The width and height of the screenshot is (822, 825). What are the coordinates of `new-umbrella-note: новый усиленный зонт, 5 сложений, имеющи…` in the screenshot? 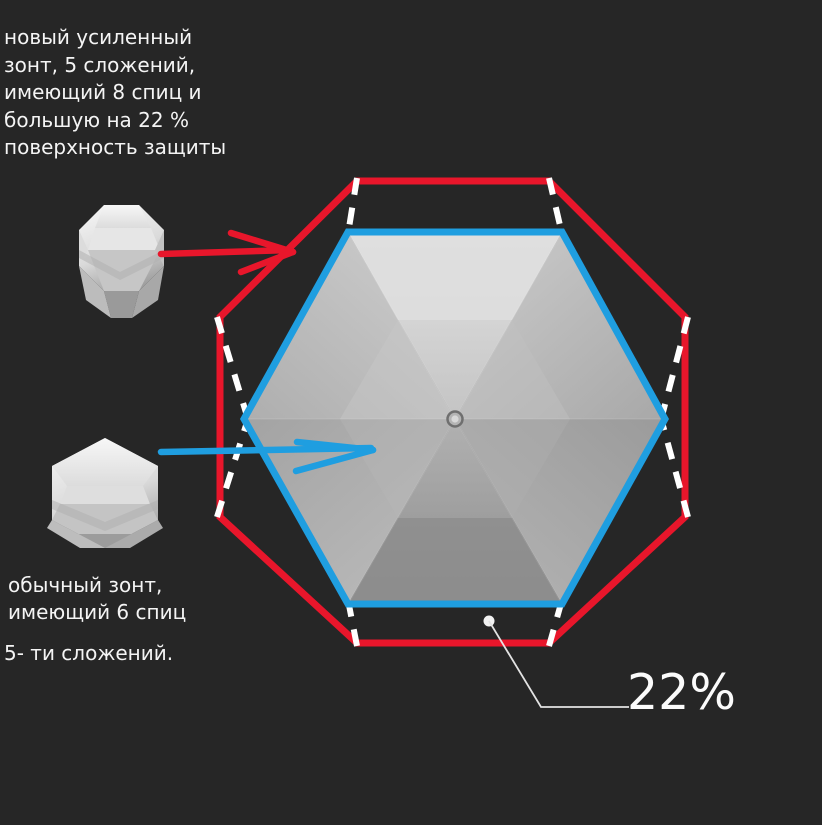 It's located at (115, 92).